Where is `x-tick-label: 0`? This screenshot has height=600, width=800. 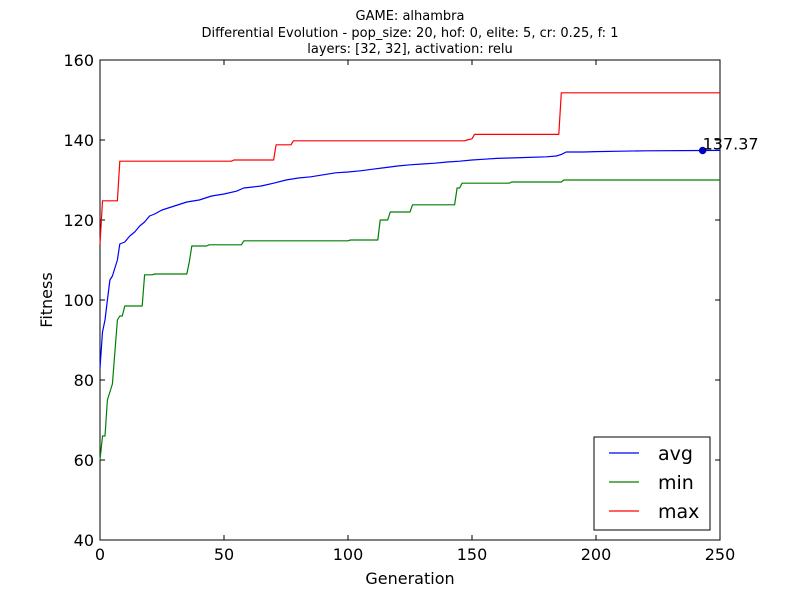
x-tick-label: 0 is located at coordinates (100, 554).